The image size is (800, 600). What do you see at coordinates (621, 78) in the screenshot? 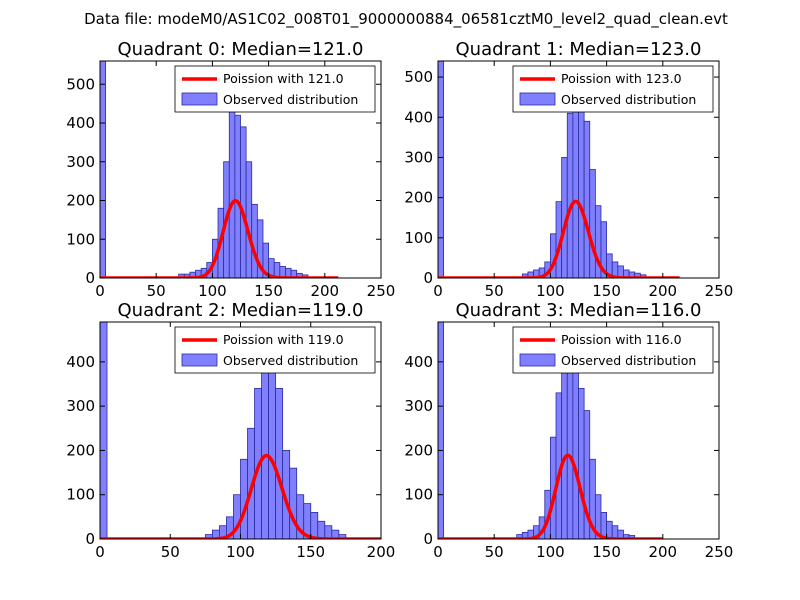
I see `legend-fit-label: Poission with 123.0` at bounding box center [621, 78].